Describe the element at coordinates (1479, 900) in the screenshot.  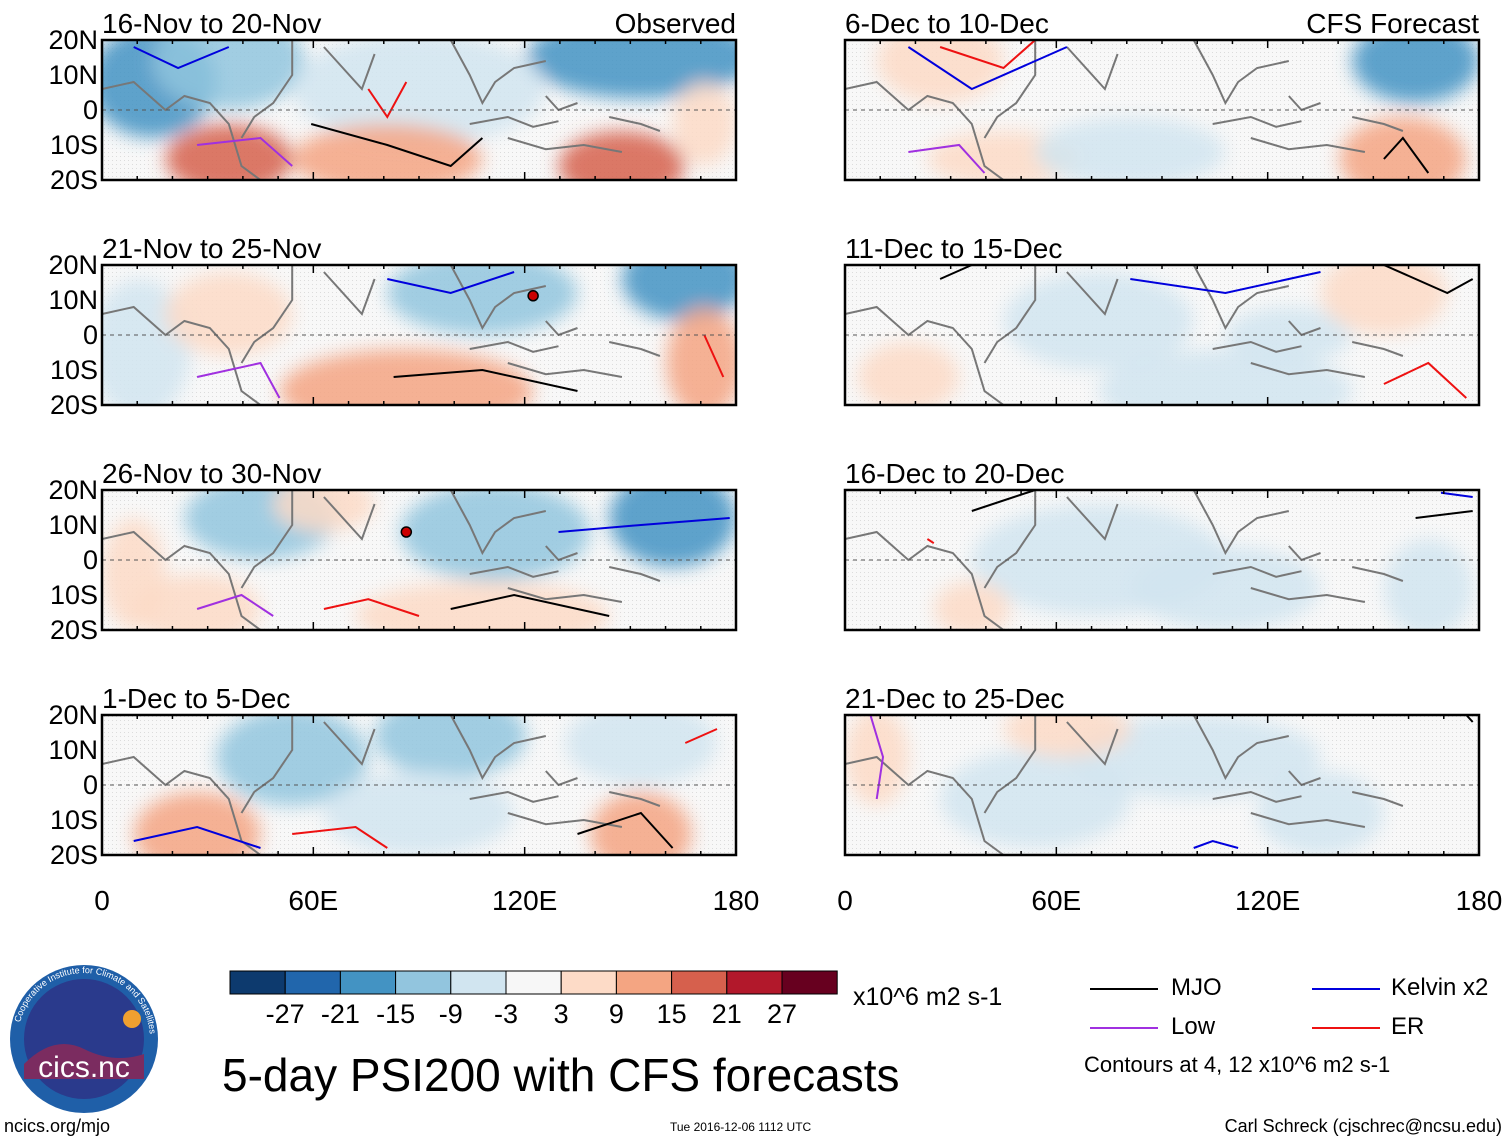
I see `x-tick-label: 180` at that location.